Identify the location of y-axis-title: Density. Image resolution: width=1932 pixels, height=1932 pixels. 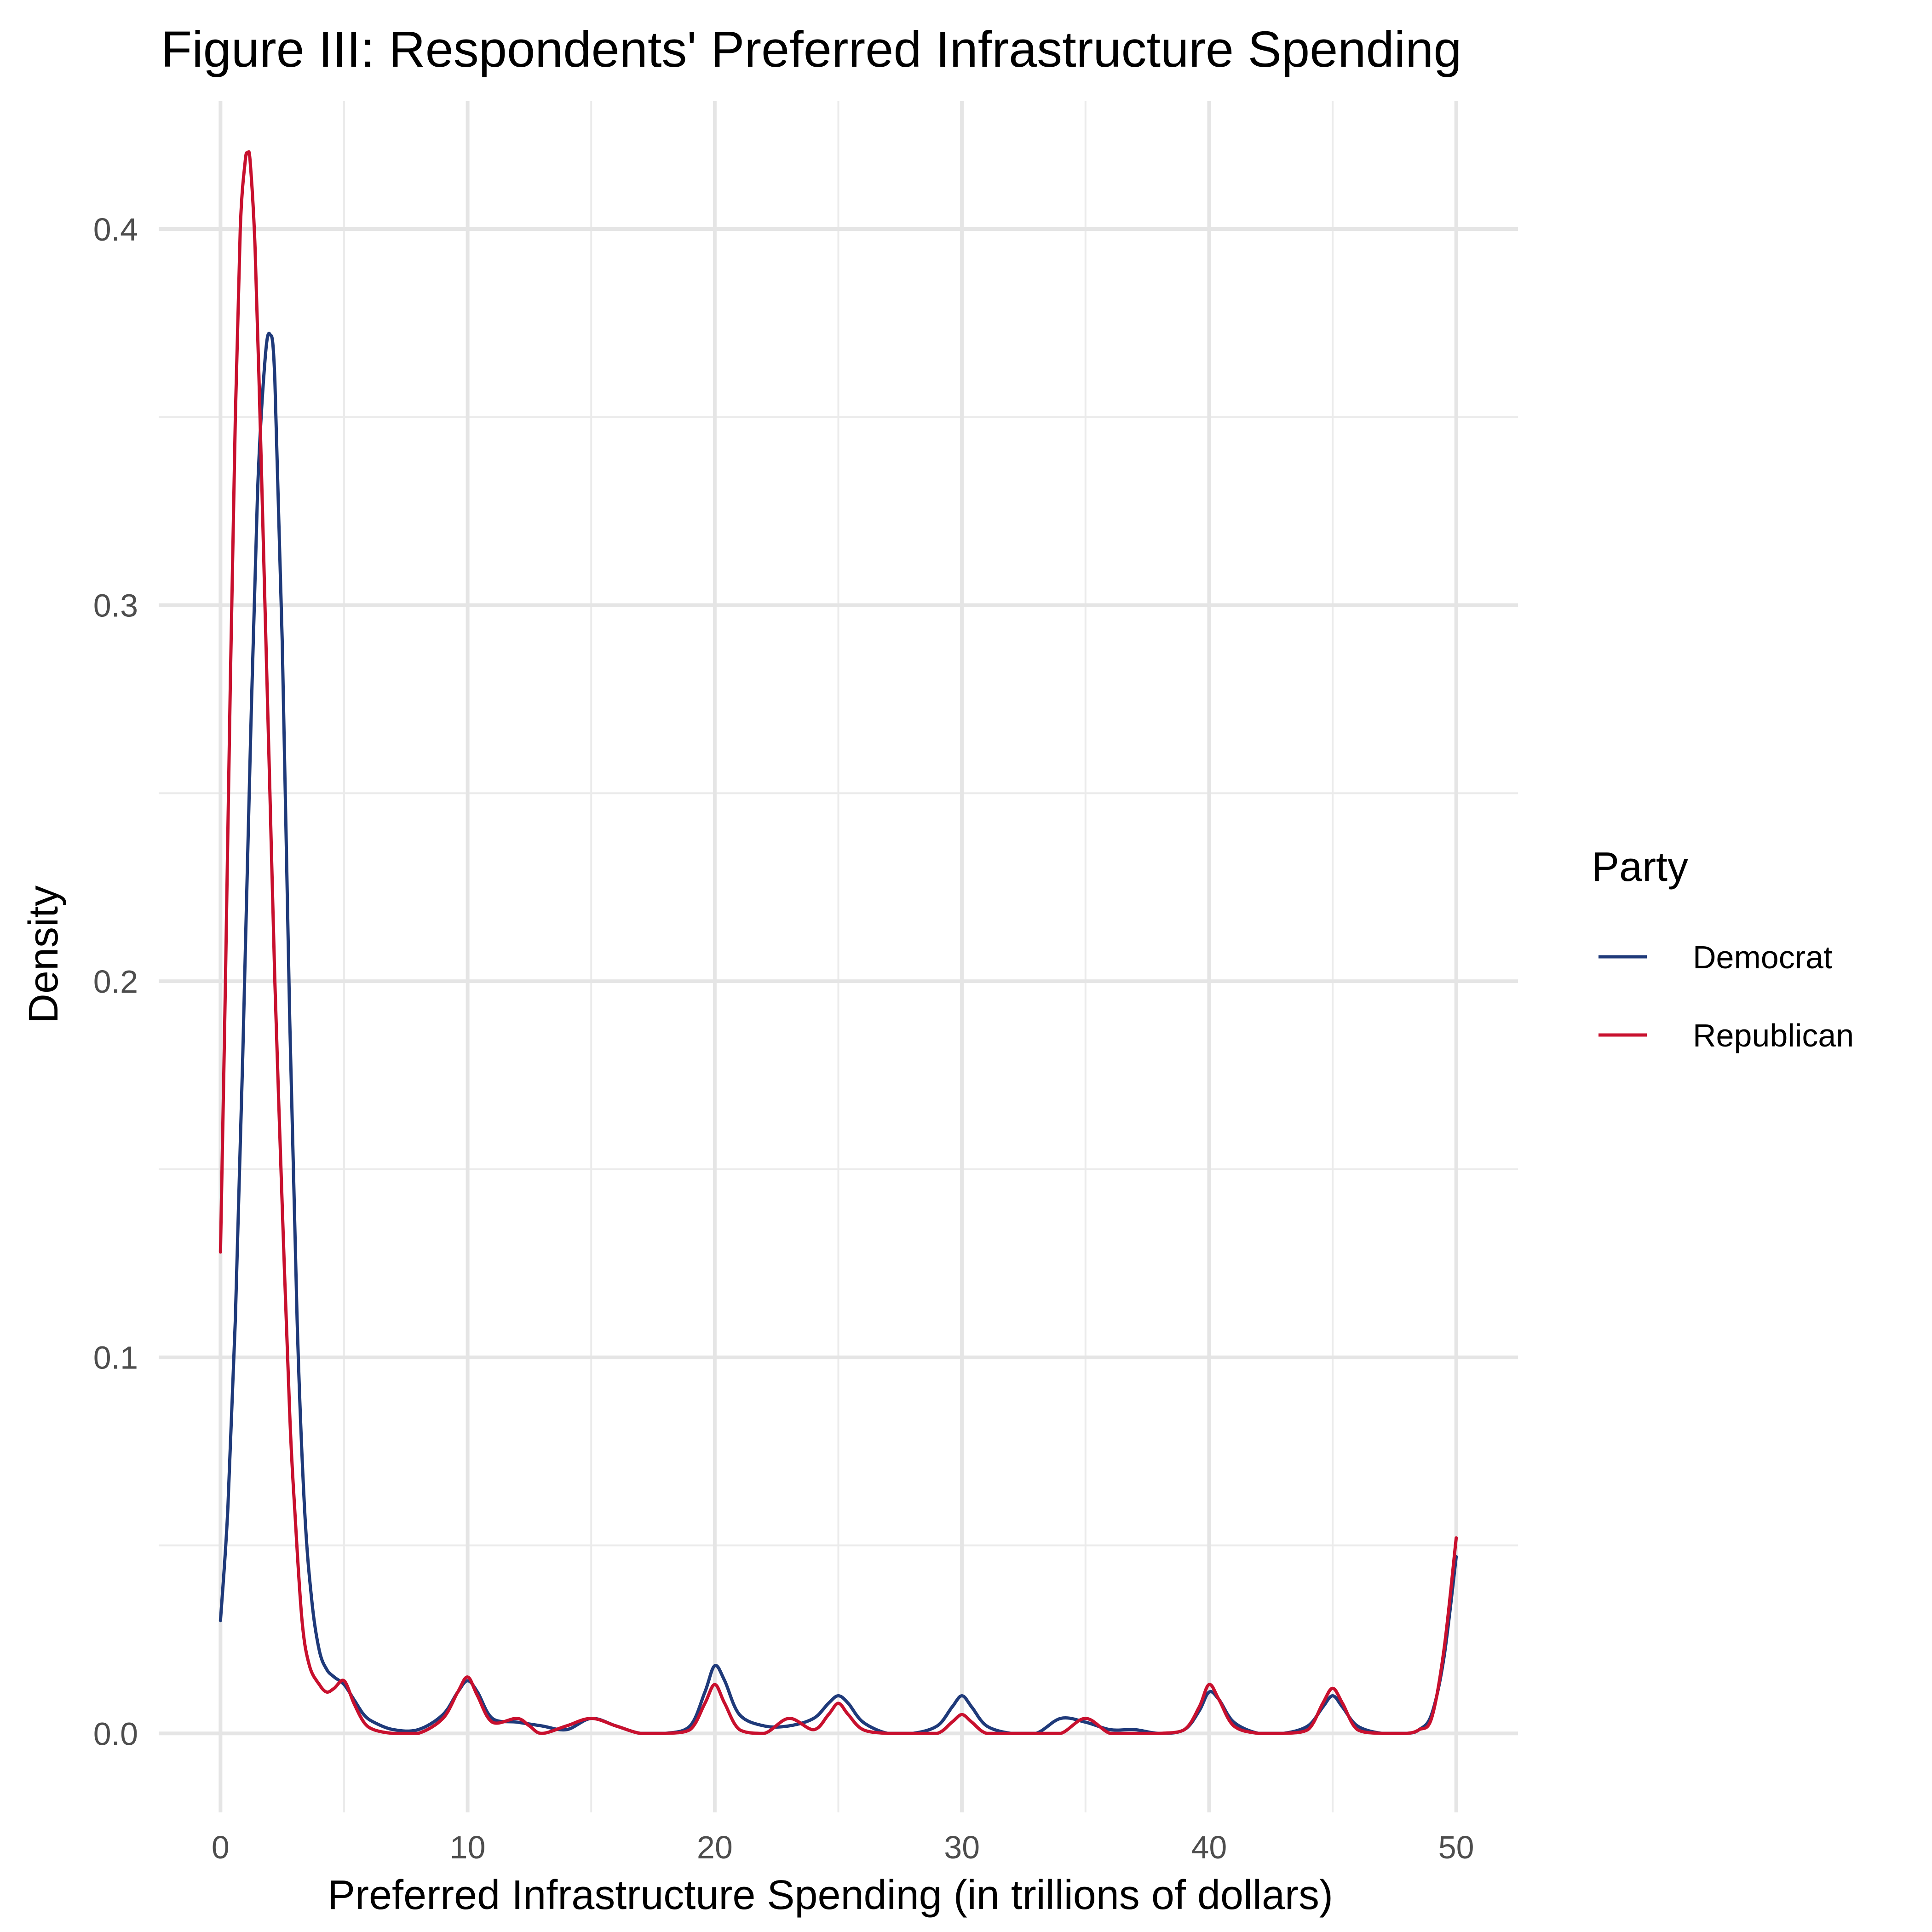
(44, 955).